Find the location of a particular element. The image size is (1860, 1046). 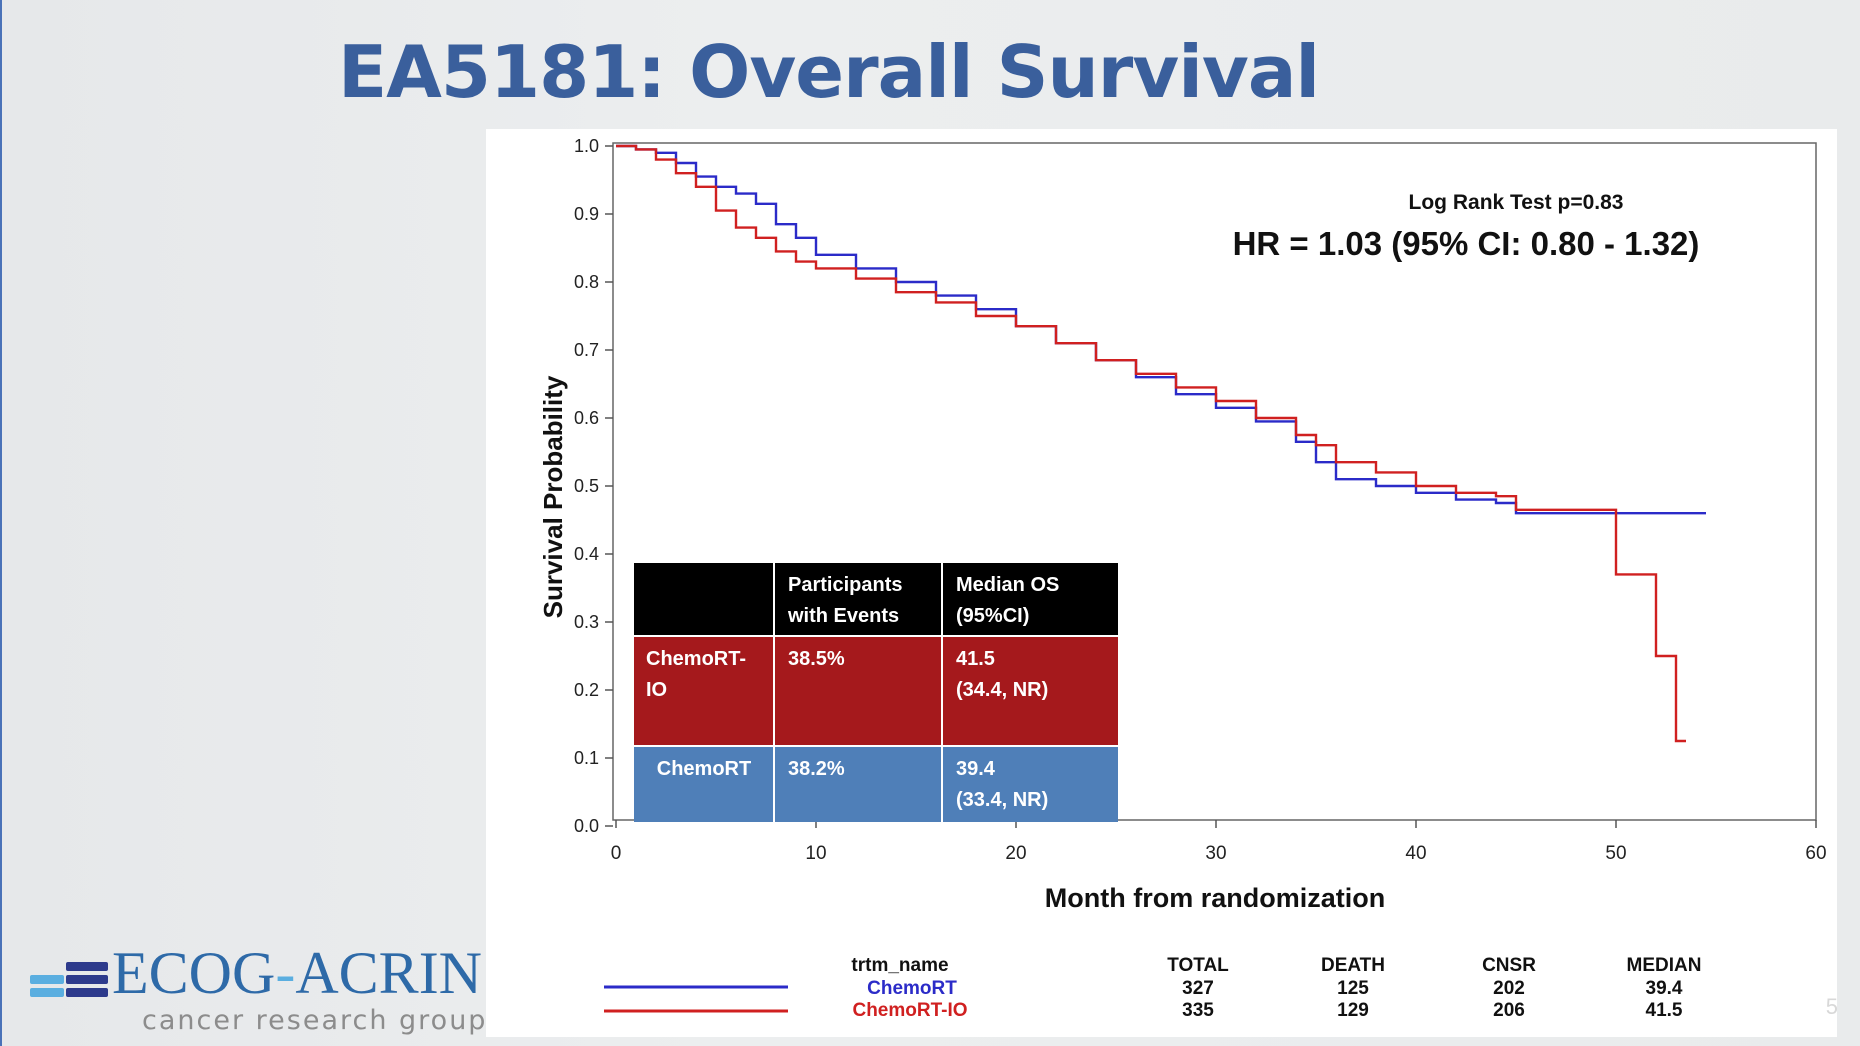

median-chemort-ci: (33.4, NR) is located at coordinates (1002, 800).